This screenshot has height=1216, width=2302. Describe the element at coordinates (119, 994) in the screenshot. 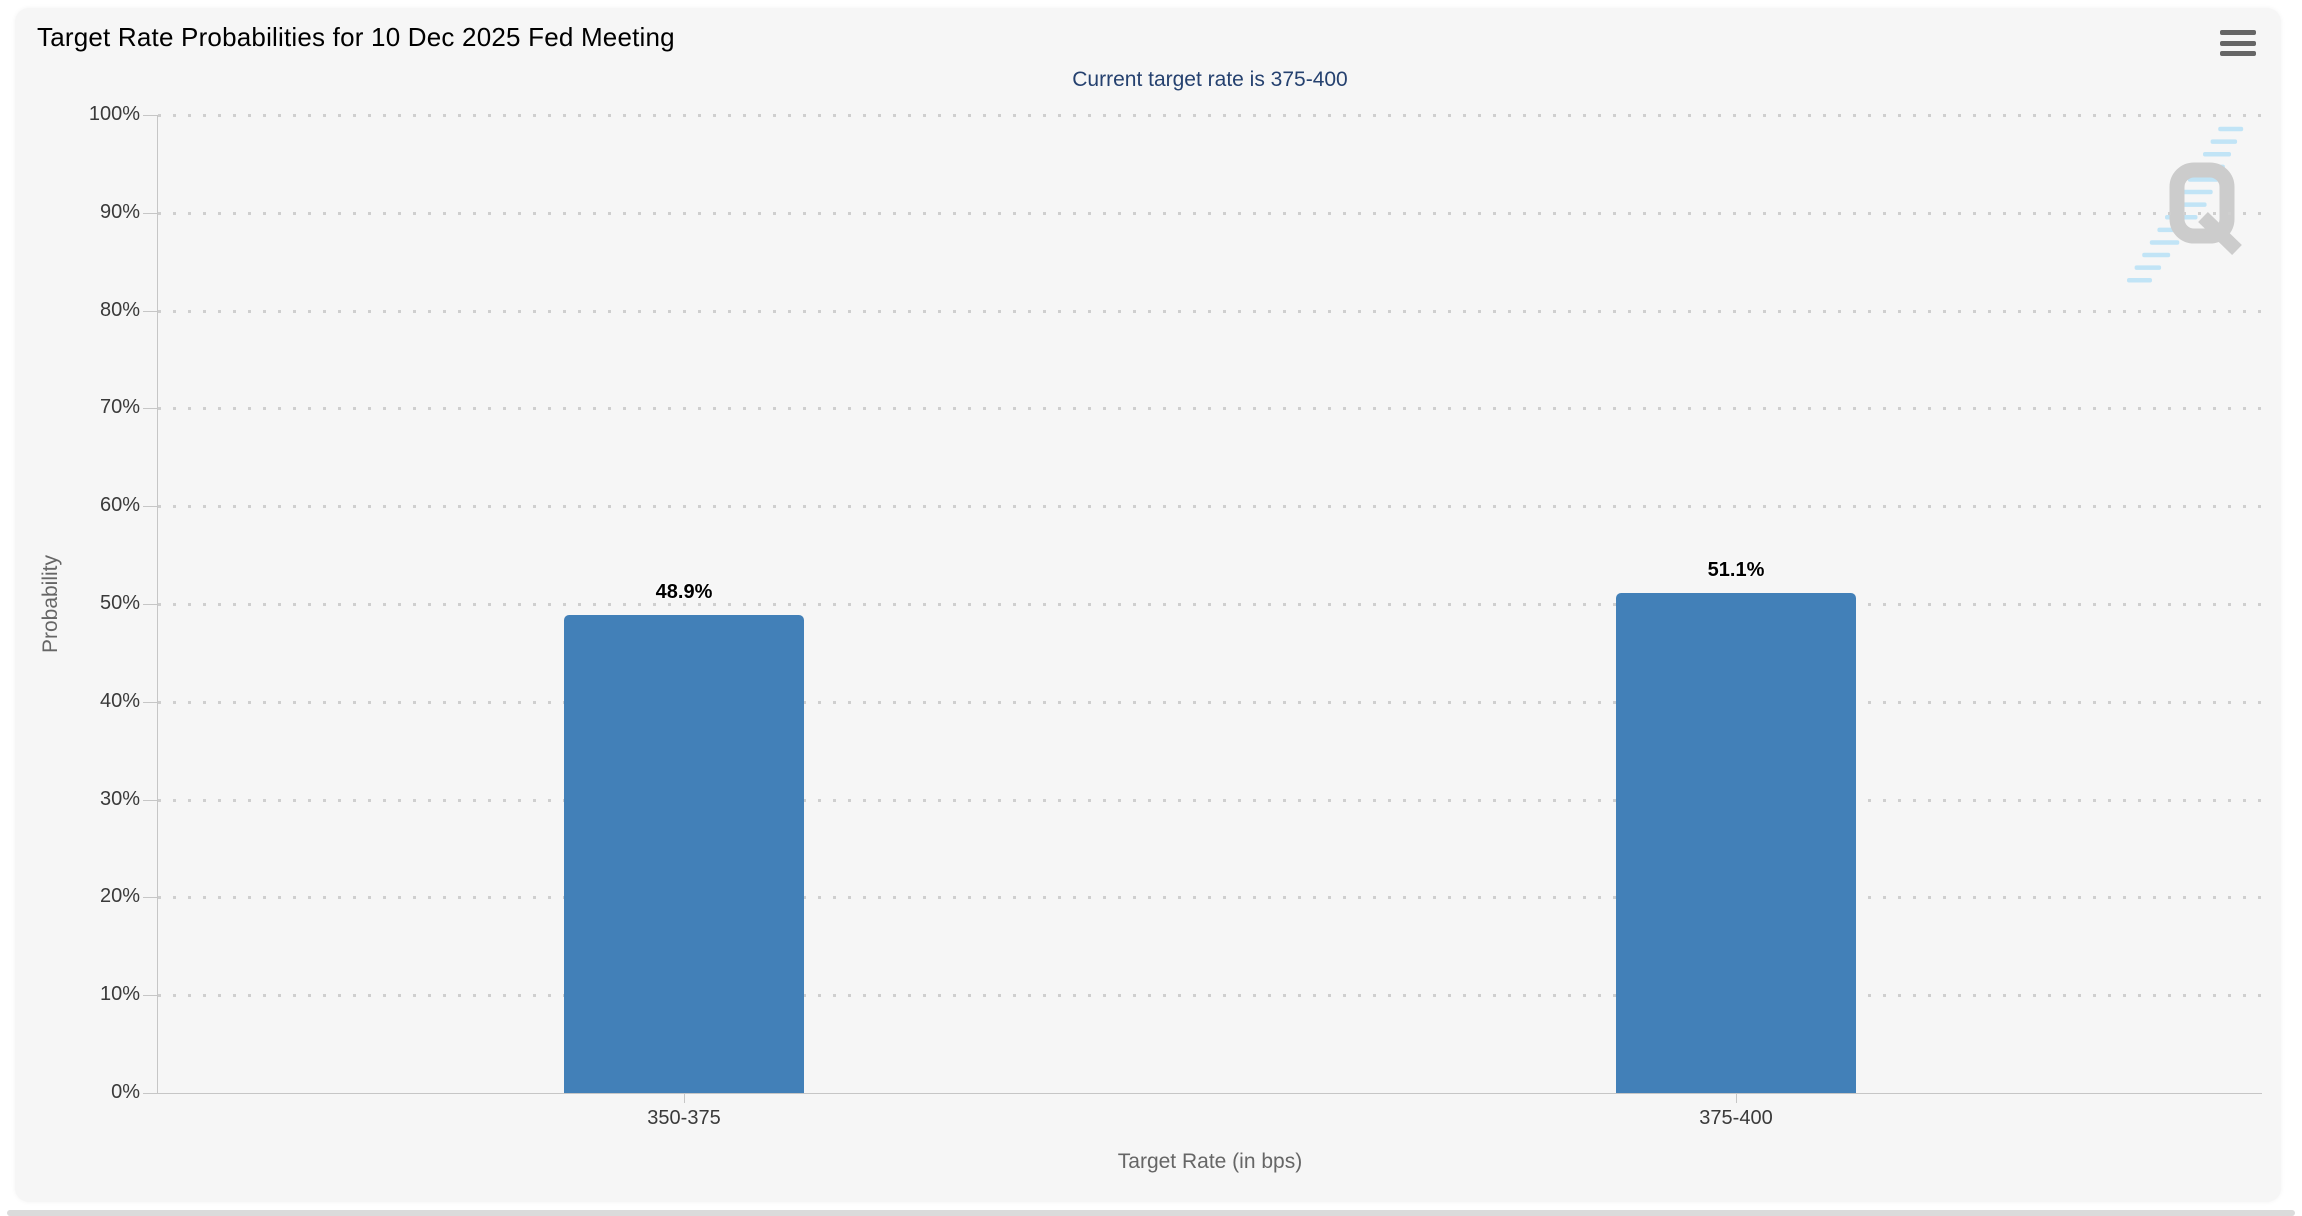

I see `y-axis-label: 10%` at that location.